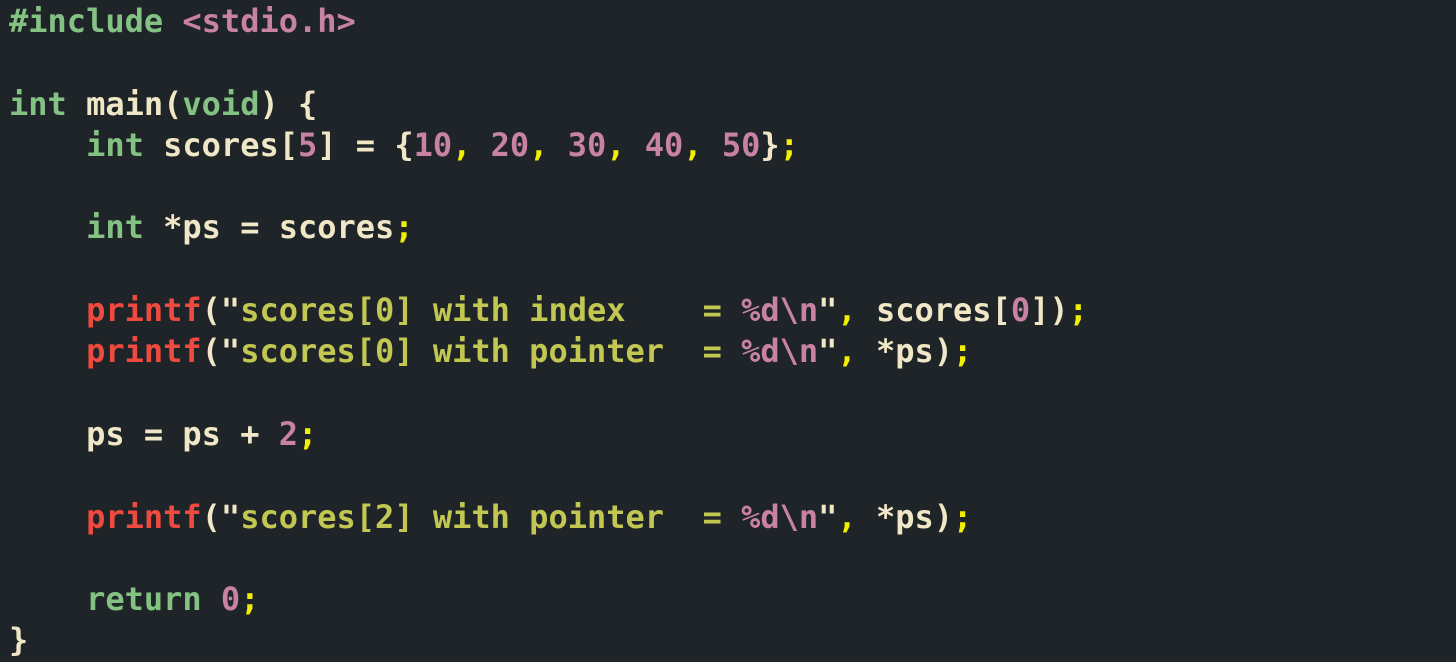 Image resolution: width=1456 pixels, height=662 pixels. I want to click on code-token: scores[0] with pointer =, so click(491, 351).